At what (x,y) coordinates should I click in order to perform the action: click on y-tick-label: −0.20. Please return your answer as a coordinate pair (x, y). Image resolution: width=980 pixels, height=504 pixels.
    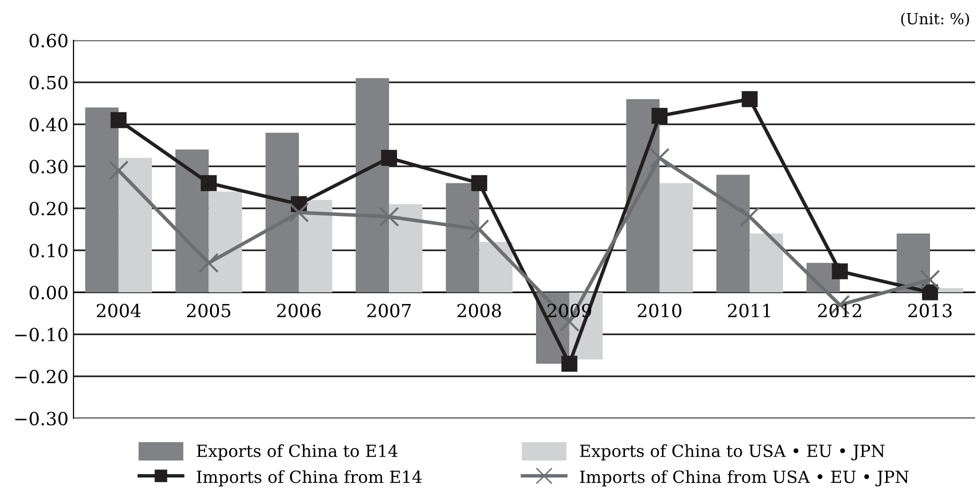
    Looking at the image, I should click on (41, 377).